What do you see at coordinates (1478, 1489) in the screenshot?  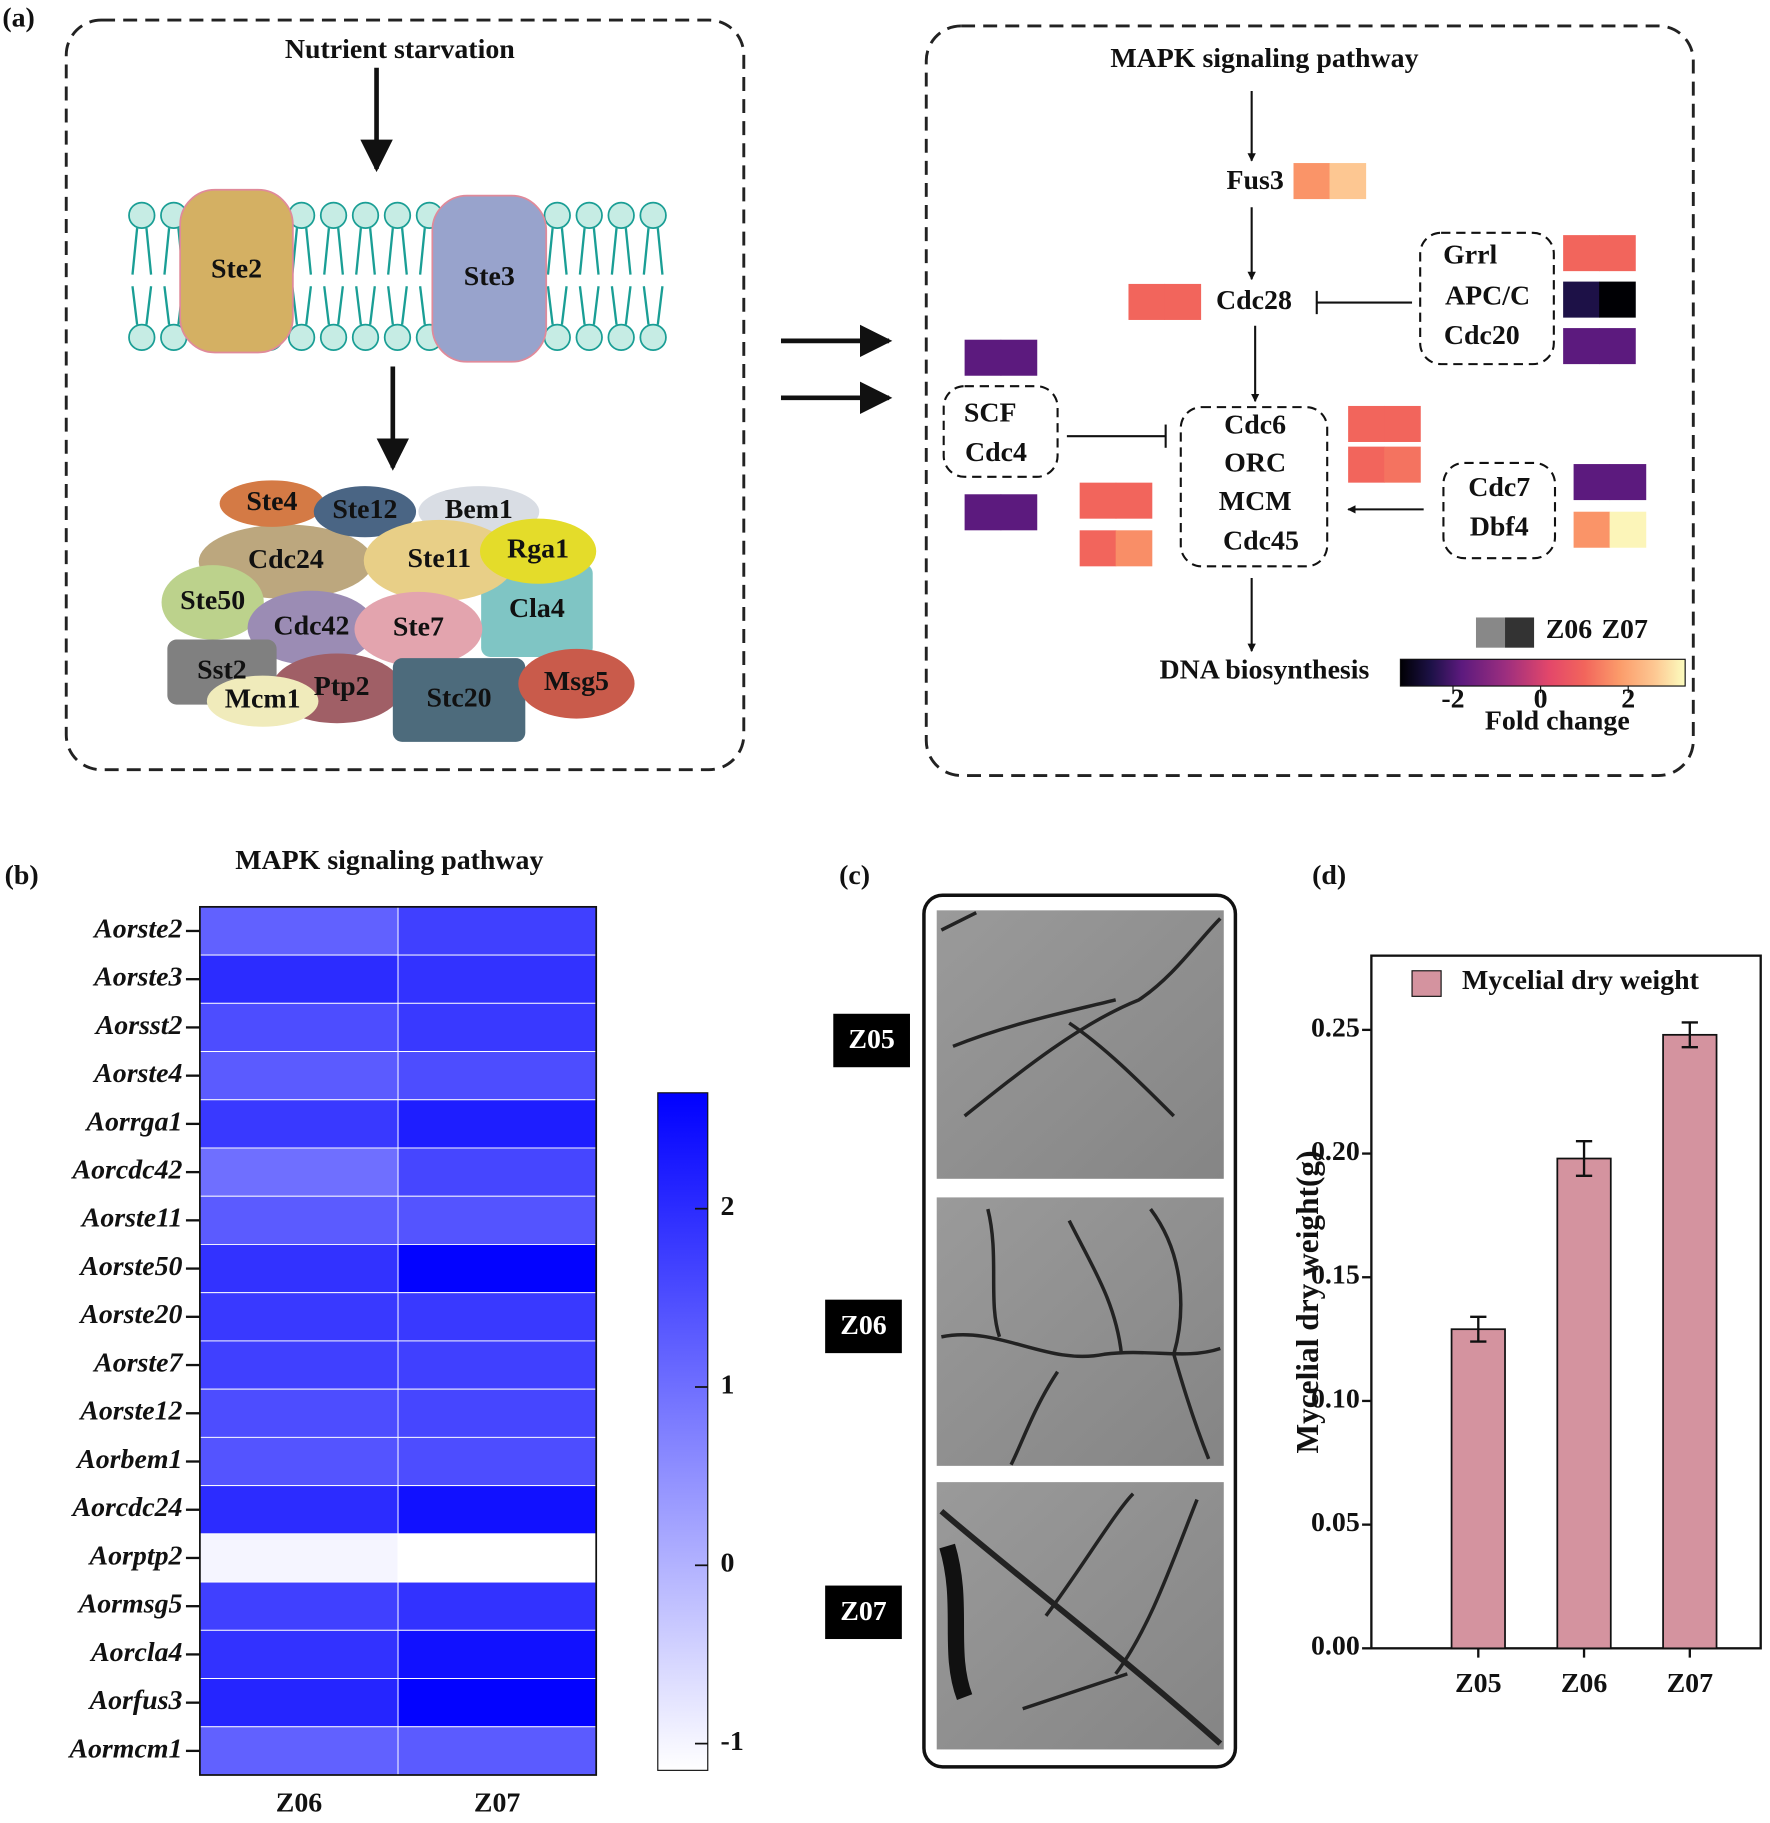 I see `bar` at bounding box center [1478, 1489].